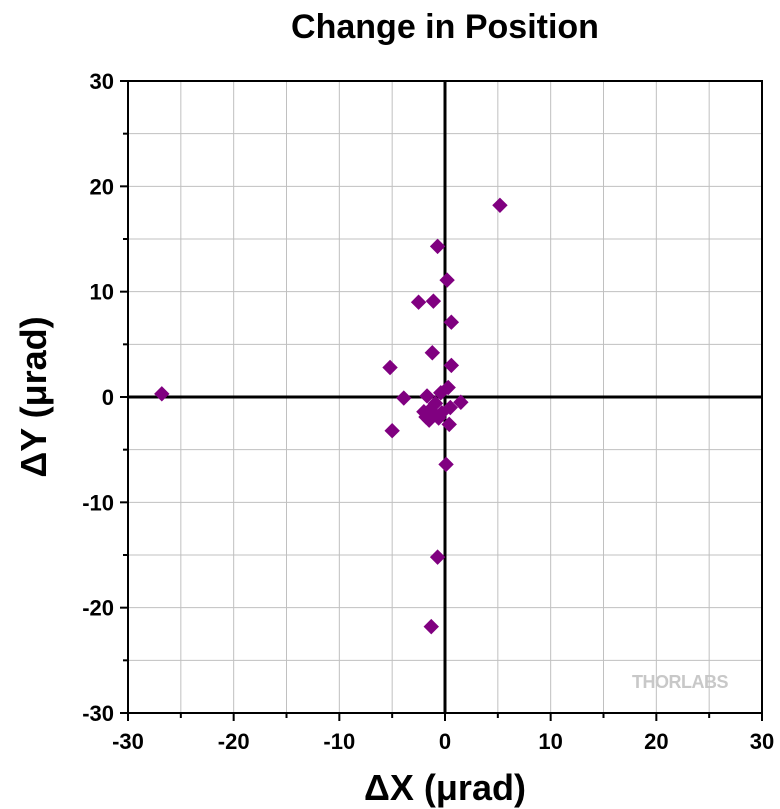 The image size is (780, 809). Describe the element at coordinates (445, 27) in the screenshot. I see `chart-title: Change in Position` at that location.